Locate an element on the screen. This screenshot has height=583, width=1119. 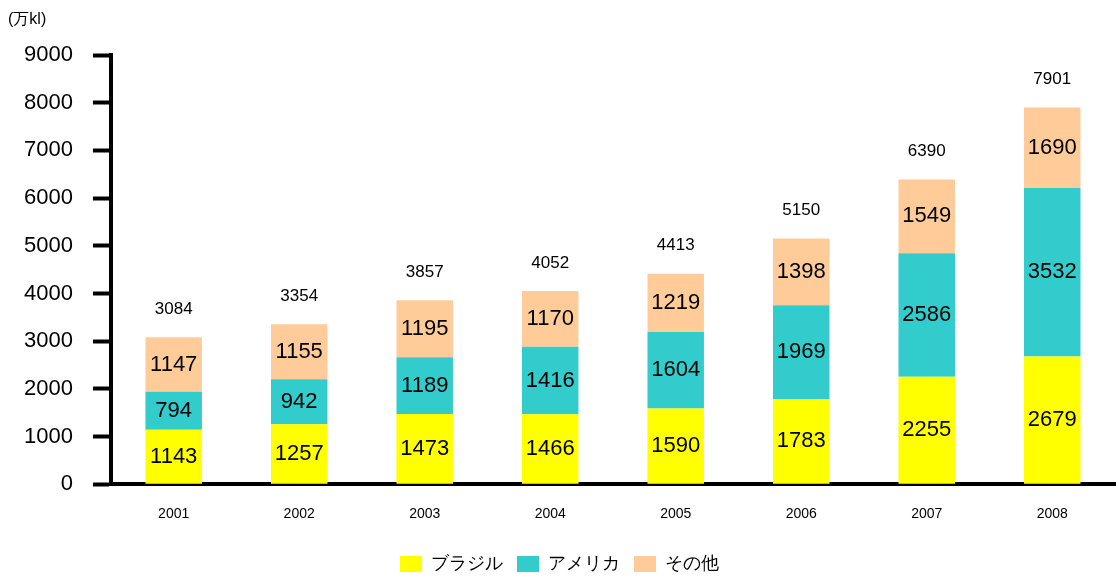
legend-label: アメリカ is located at coordinates (584, 562).